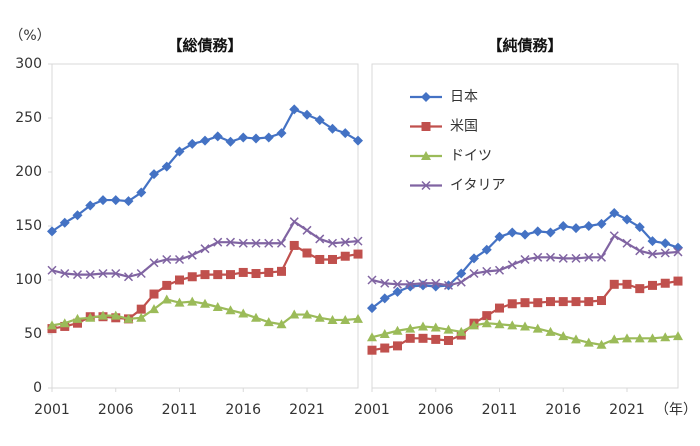 The height and width of the screenshot is (446, 700). Describe the element at coordinates (477, 186) in the screenshot. I see `legend-label: イタリア` at that location.